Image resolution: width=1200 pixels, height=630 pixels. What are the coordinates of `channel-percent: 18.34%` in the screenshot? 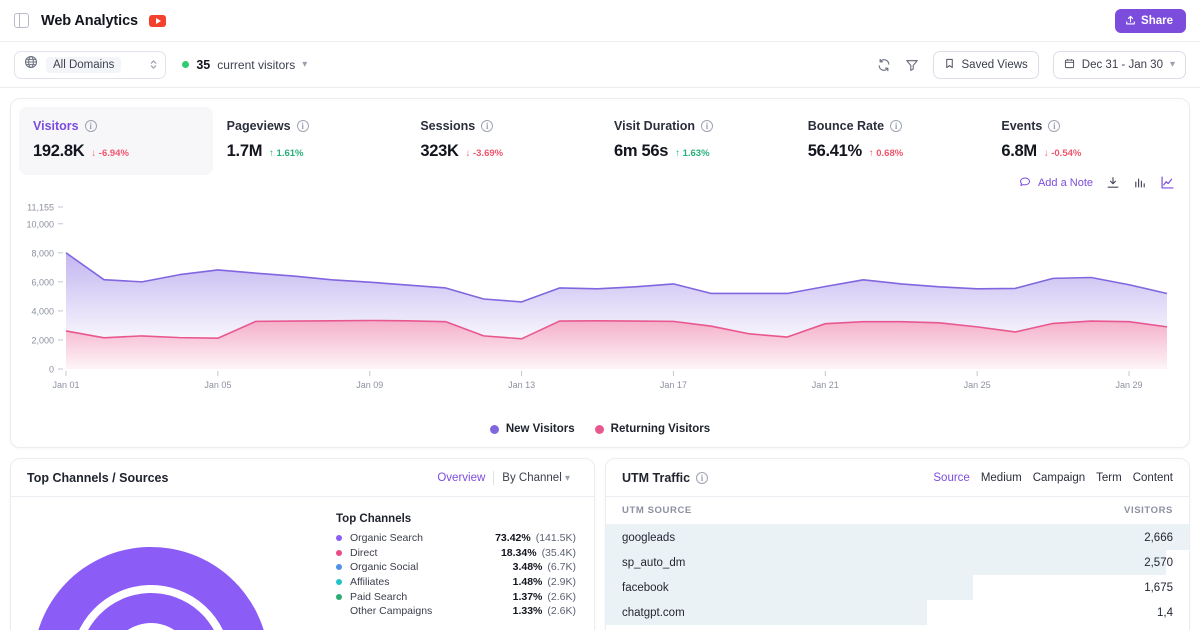 It's located at (518, 552).